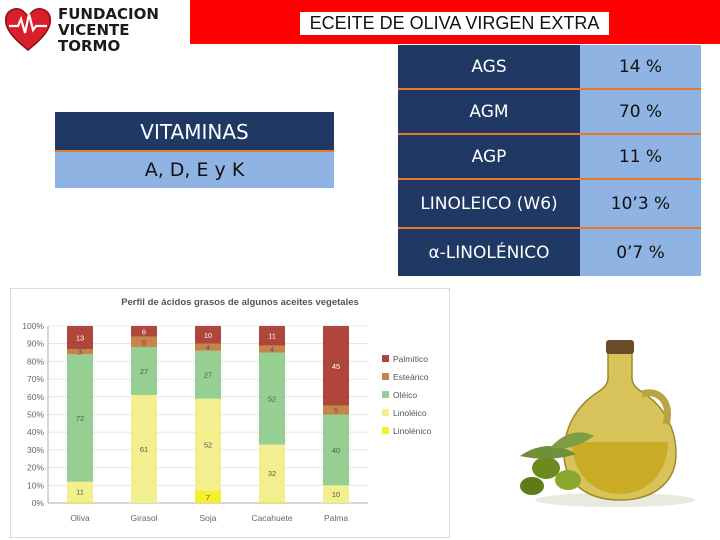 Image resolution: width=720 pixels, height=540 pixels. I want to click on data-label: 72, so click(80, 418).